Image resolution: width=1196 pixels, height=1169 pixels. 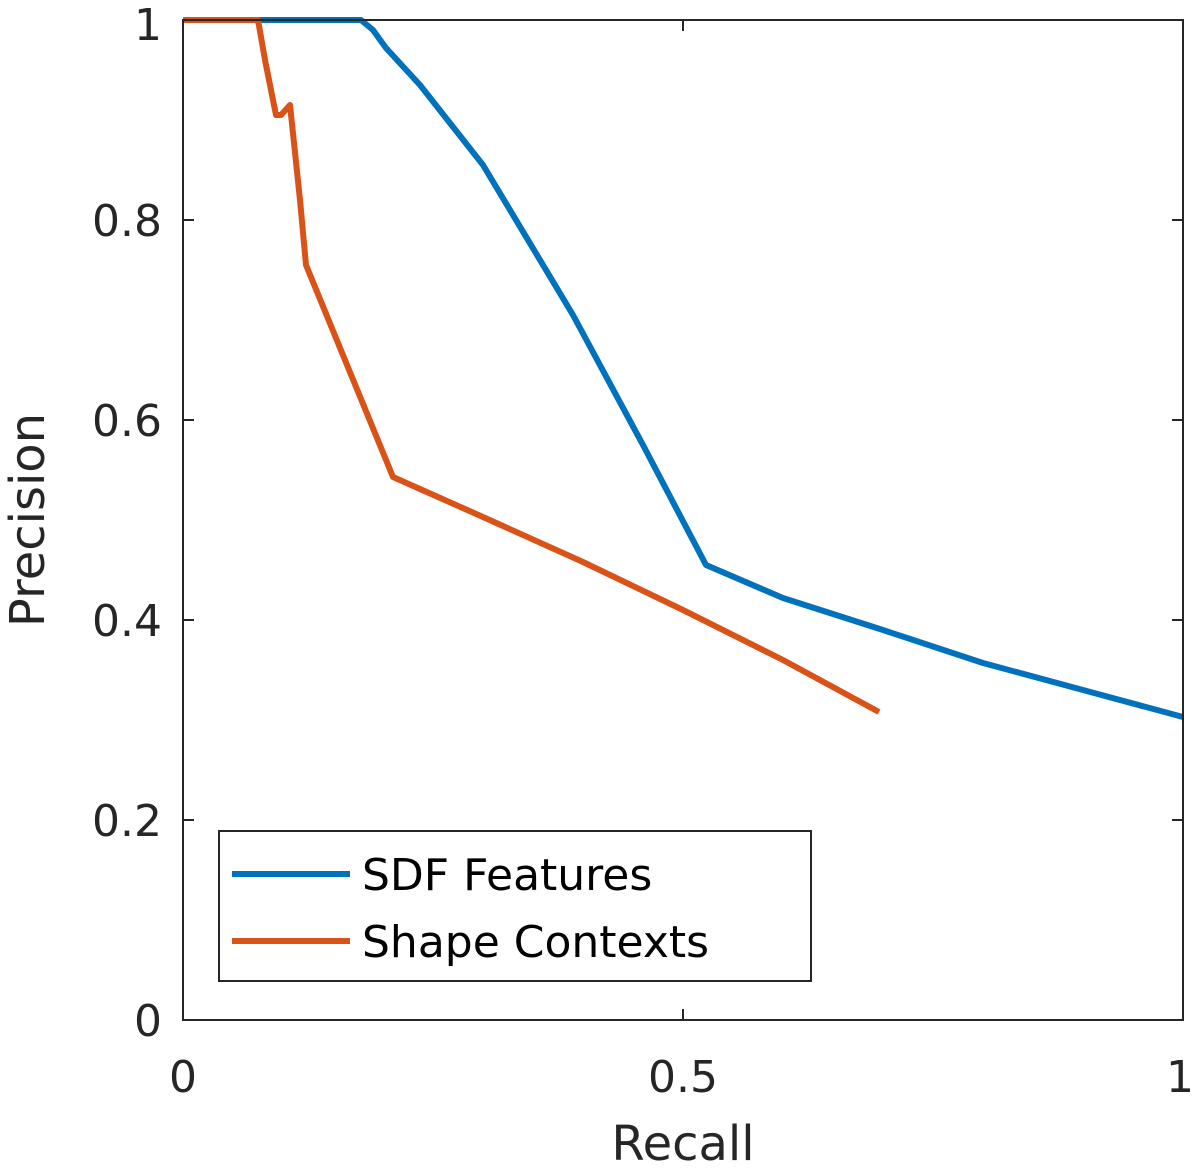 What do you see at coordinates (127, 221) in the screenshot?
I see `y-tick-label: 0.8` at bounding box center [127, 221].